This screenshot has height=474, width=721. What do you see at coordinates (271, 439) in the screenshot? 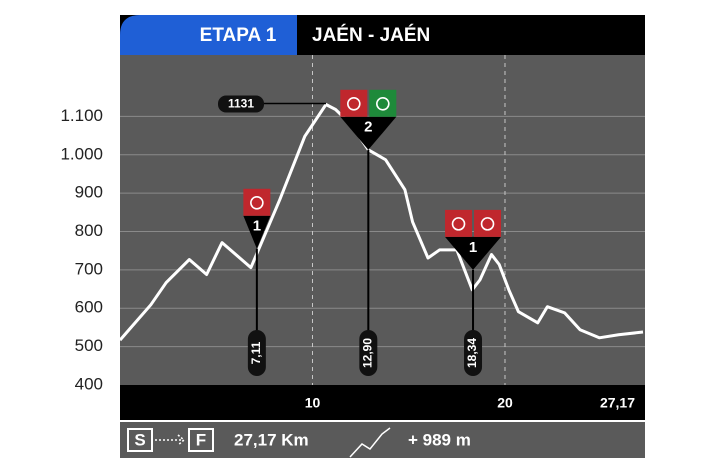
I see `distance: 27,17 Km` at bounding box center [271, 439].